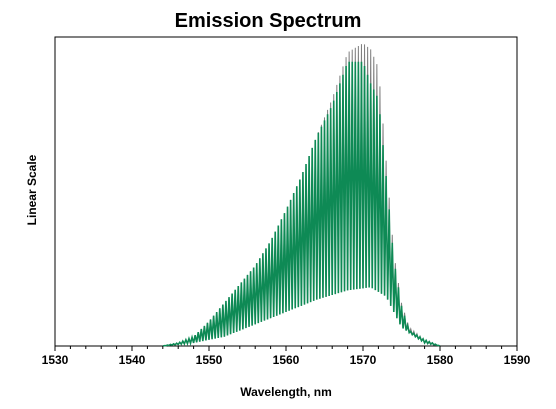  What do you see at coordinates (55, 360) in the screenshot?
I see `x-tick-label: 1530` at bounding box center [55, 360].